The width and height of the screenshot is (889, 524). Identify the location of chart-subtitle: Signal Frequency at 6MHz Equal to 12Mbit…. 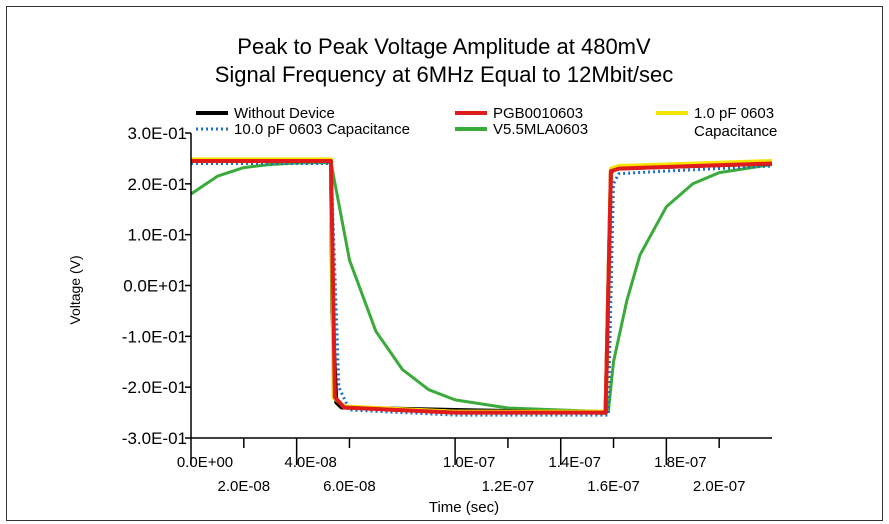
(444, 74).